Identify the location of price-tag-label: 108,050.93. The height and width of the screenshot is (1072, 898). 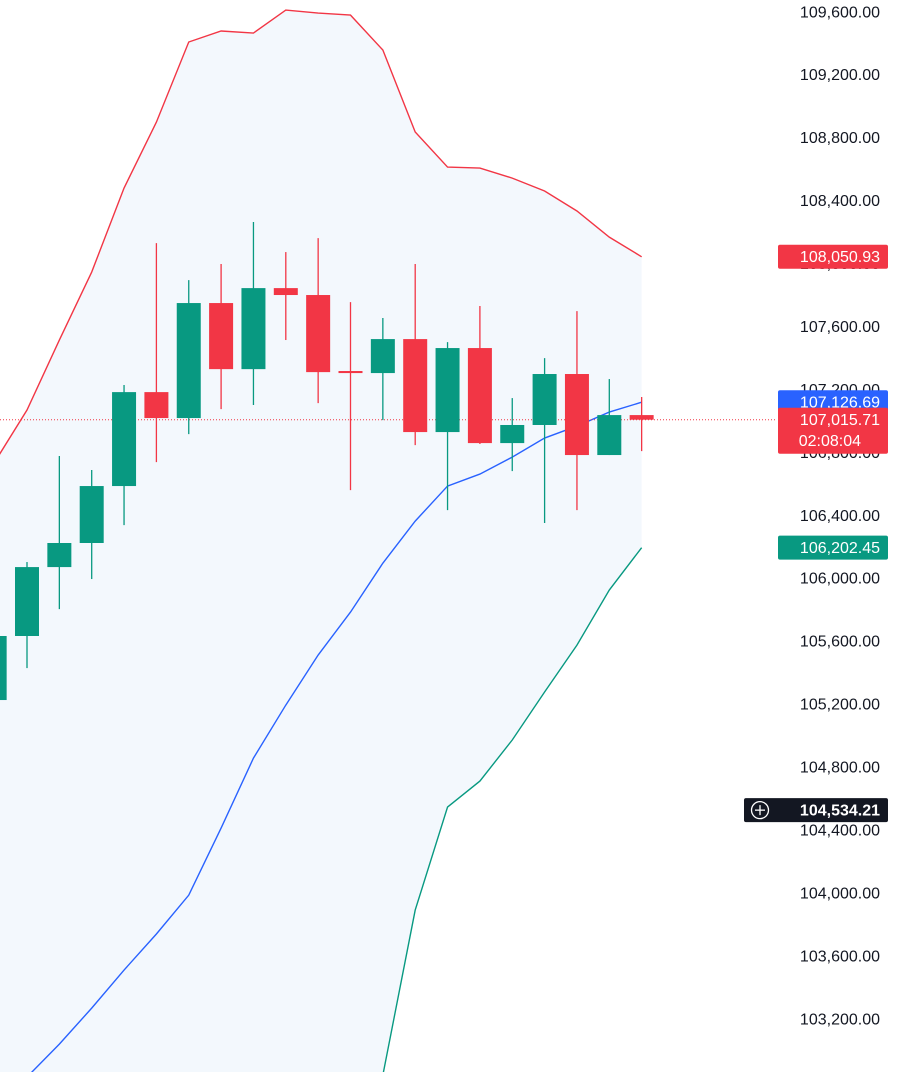
(840, 257).